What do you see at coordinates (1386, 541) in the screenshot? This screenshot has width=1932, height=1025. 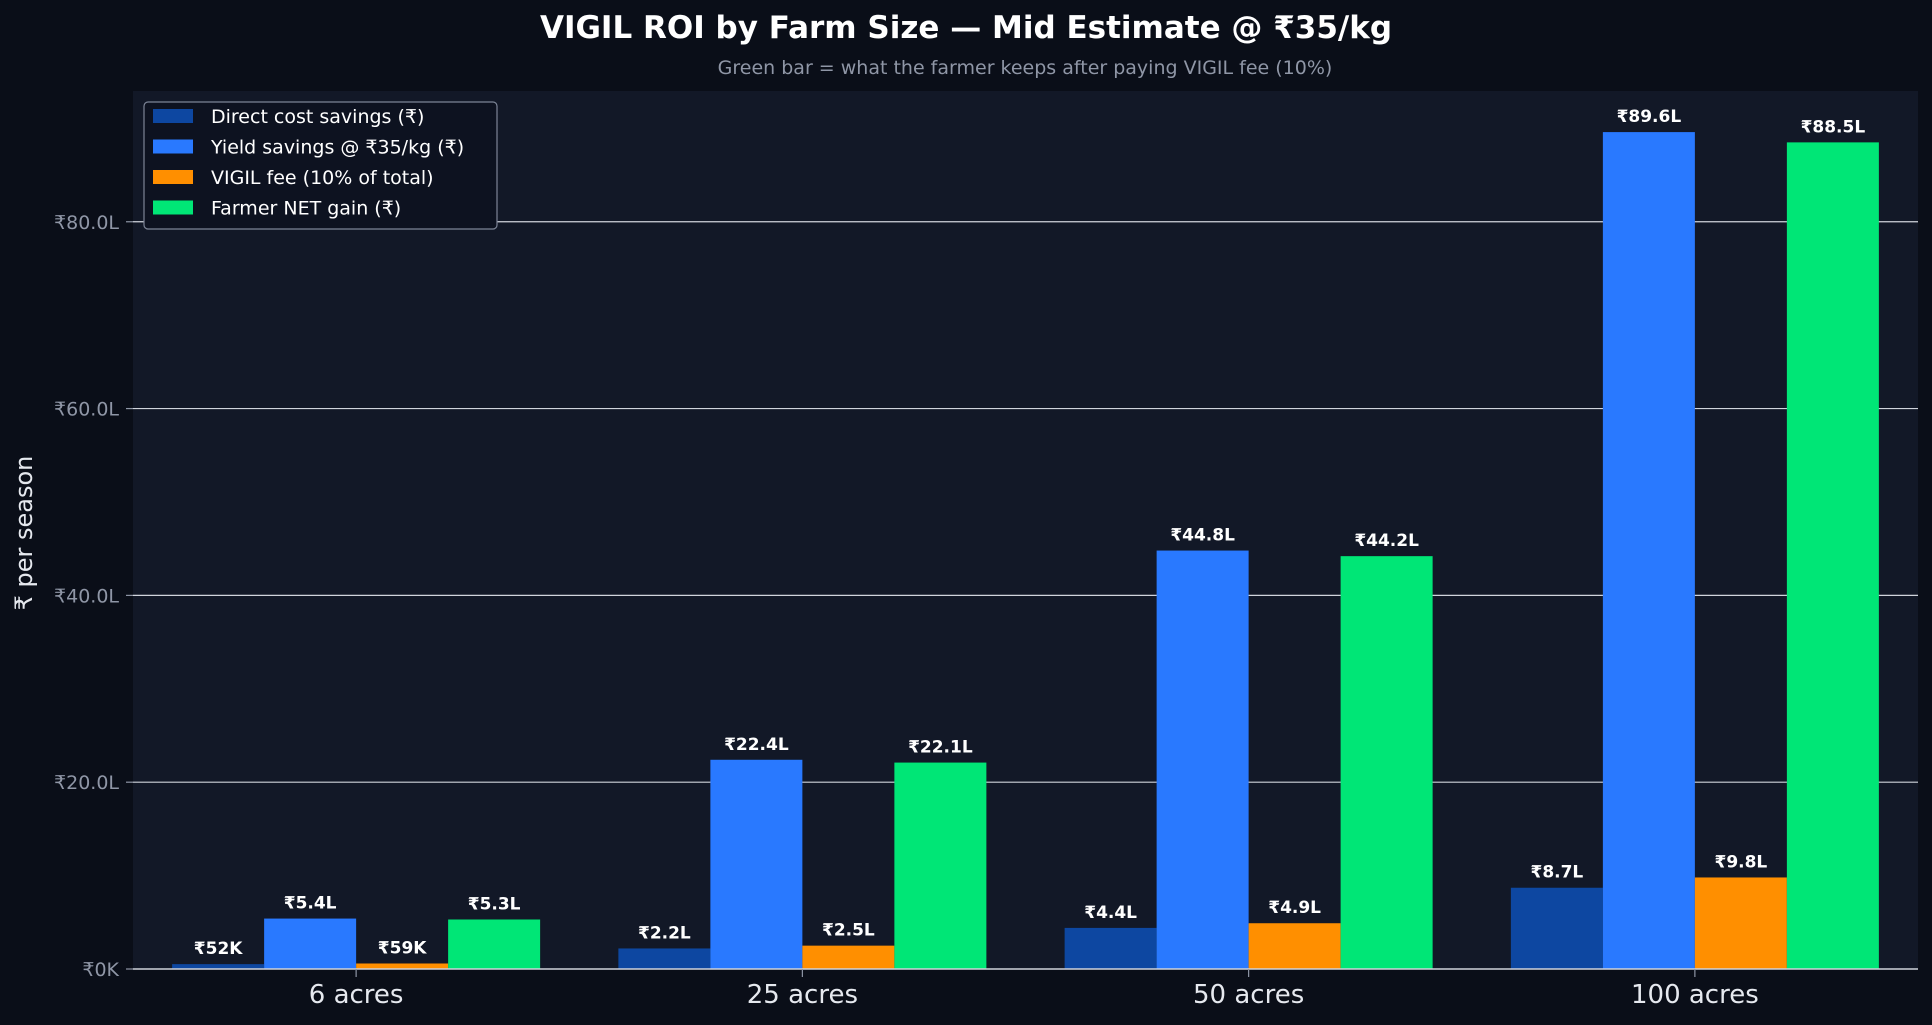 I see `data-label: ₹44.2L` at bounding box center [1386, 541].